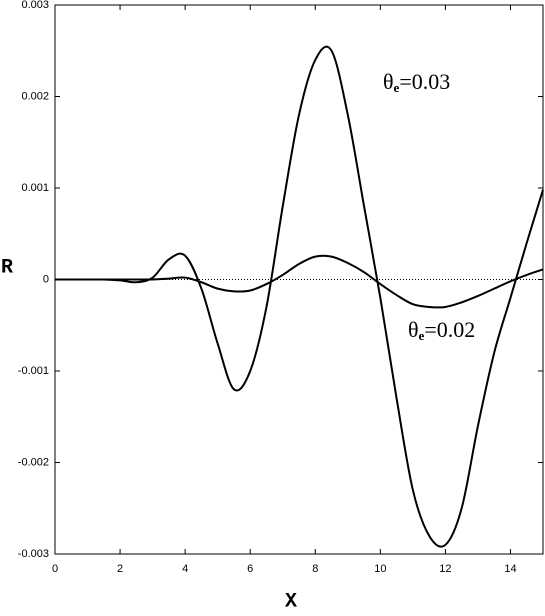 The height and width of the screenshot is (616, 545). I want to click on curve-label-text: =0.02, so click(449, 329).